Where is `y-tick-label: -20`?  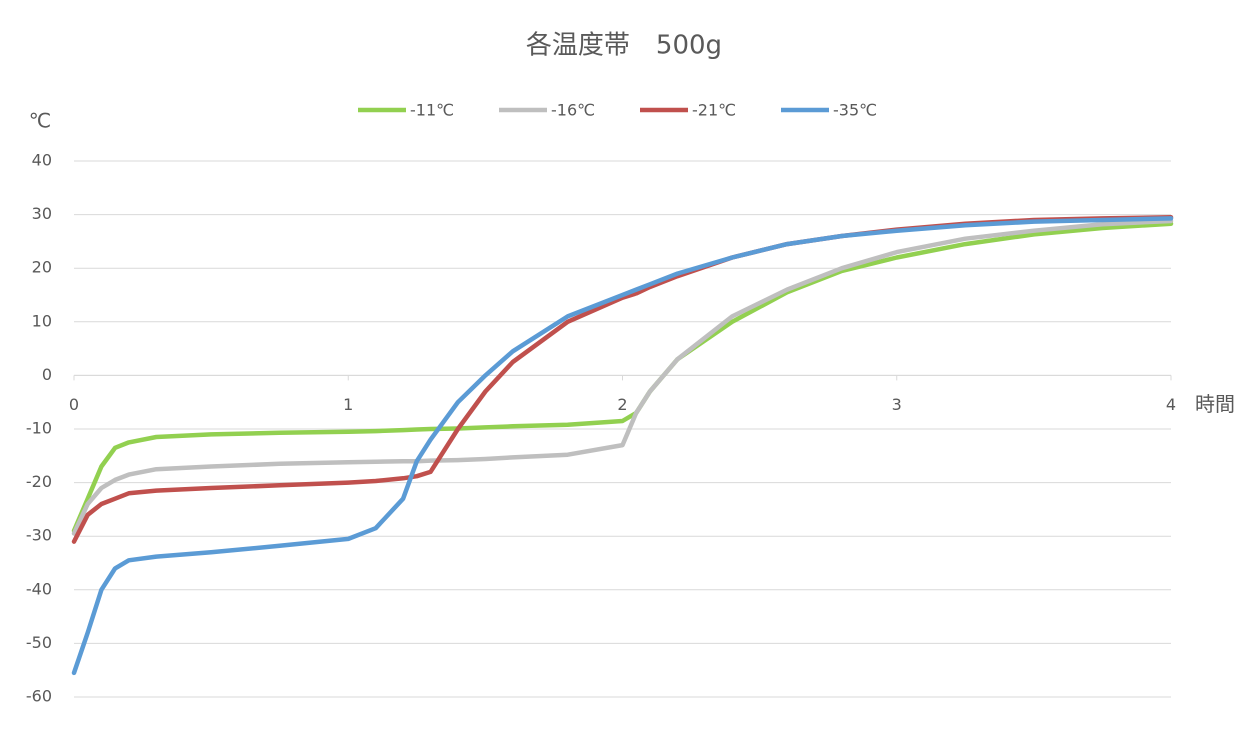 y-tick-label: -20 is located at coordinates (39, 481).